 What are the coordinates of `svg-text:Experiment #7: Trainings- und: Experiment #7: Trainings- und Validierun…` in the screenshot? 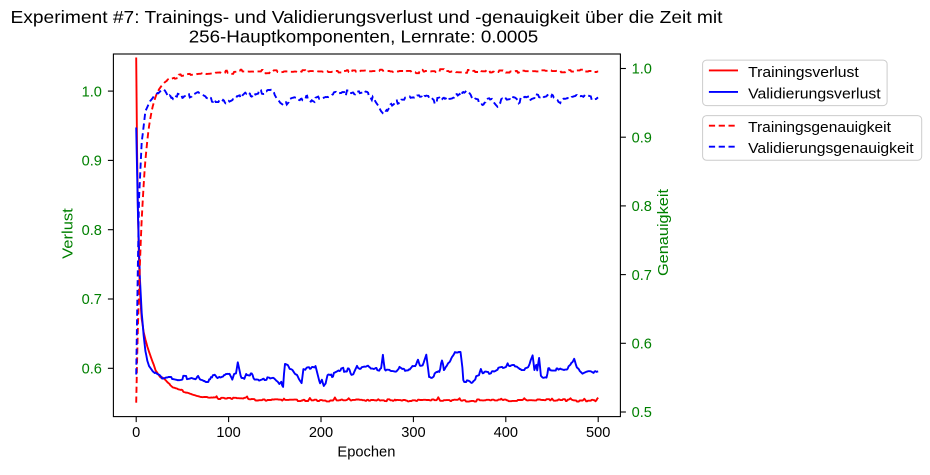 It's located at (367, 17).